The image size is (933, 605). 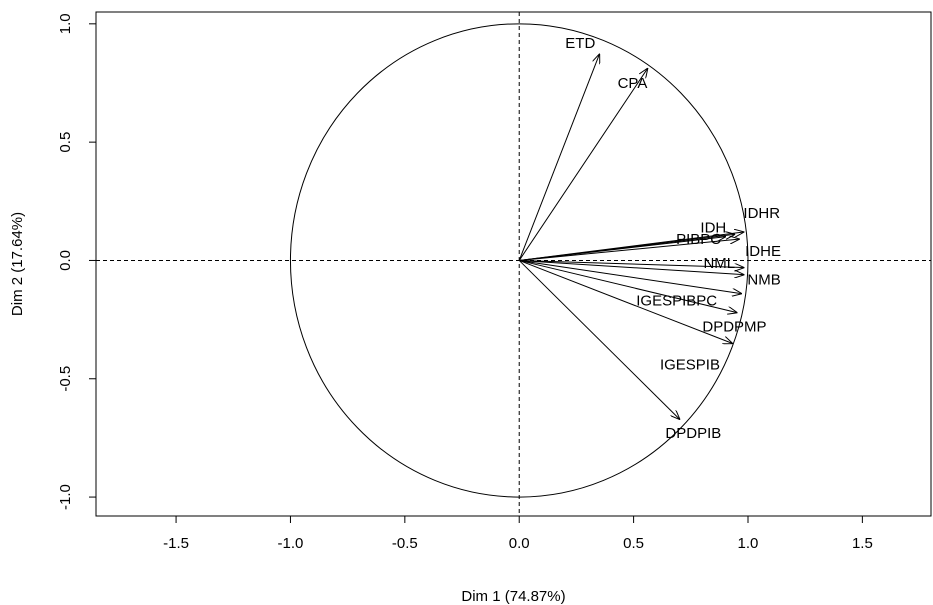 What do you see at coordinates (558, 158) in the screenshot?
I see `arrow-etd` at bounding box center [558, 158].